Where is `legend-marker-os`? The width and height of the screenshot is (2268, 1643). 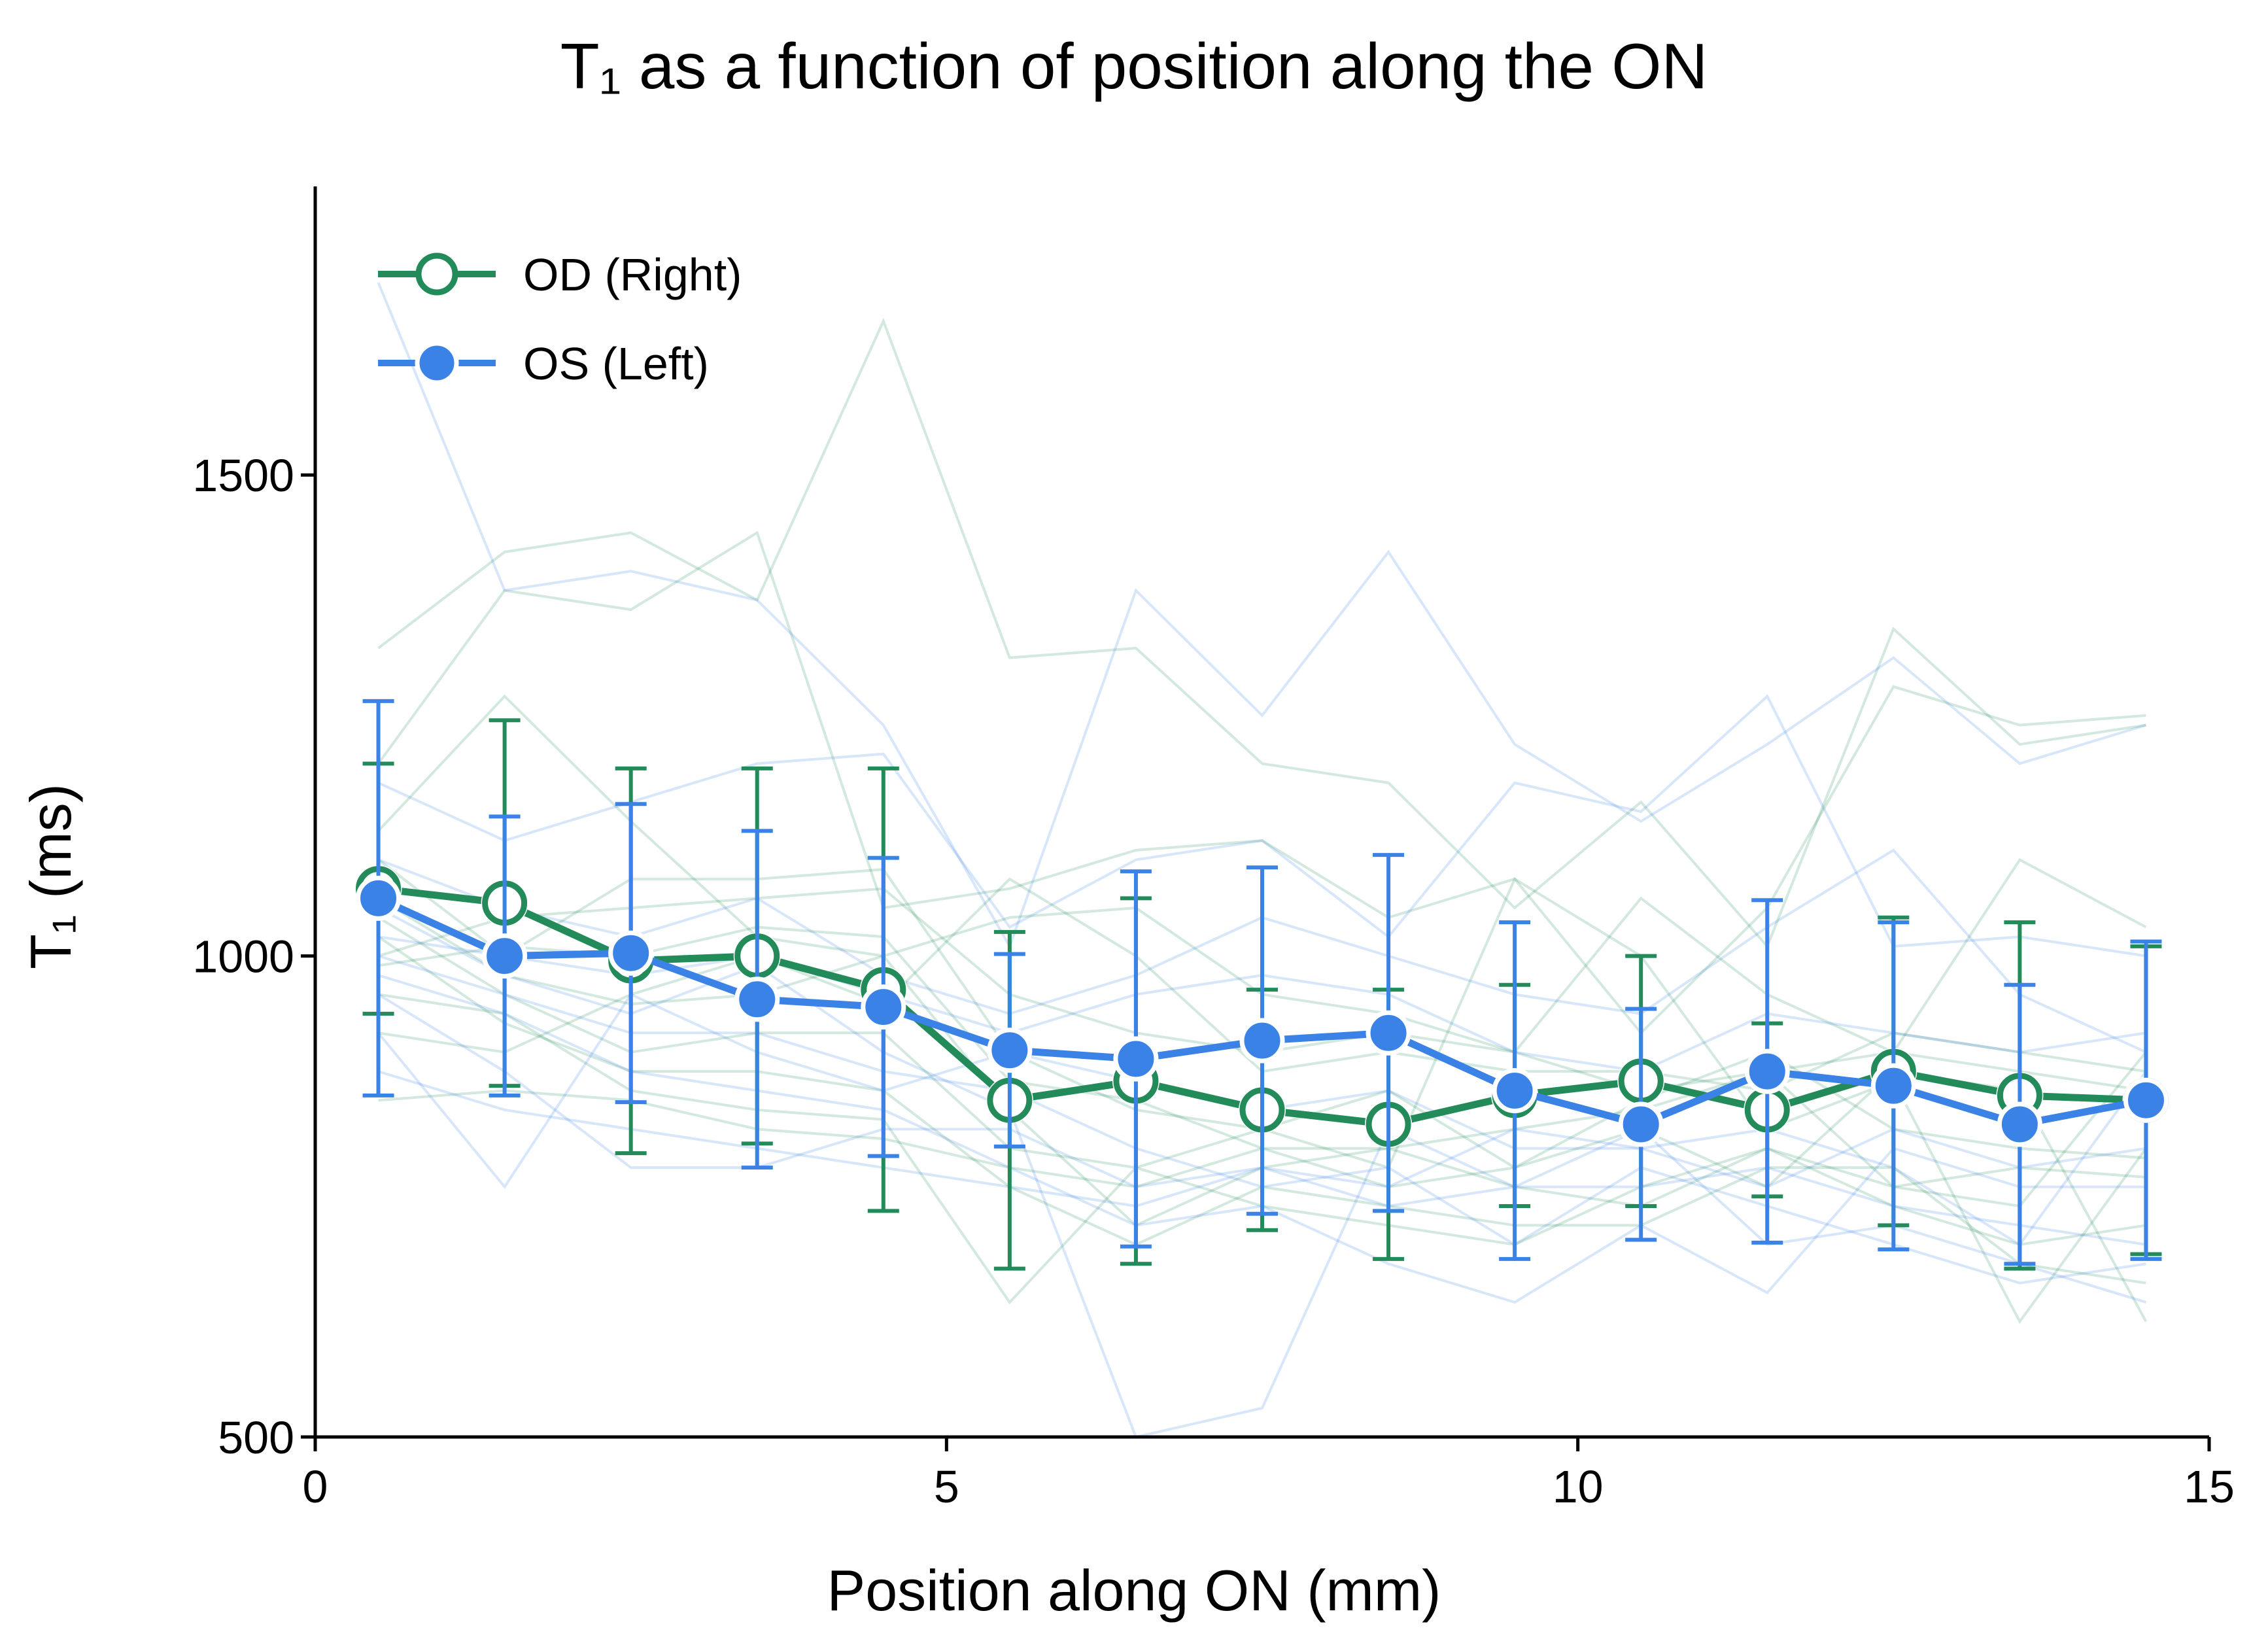 legend-marker-os is located at coordinates (437, 363).